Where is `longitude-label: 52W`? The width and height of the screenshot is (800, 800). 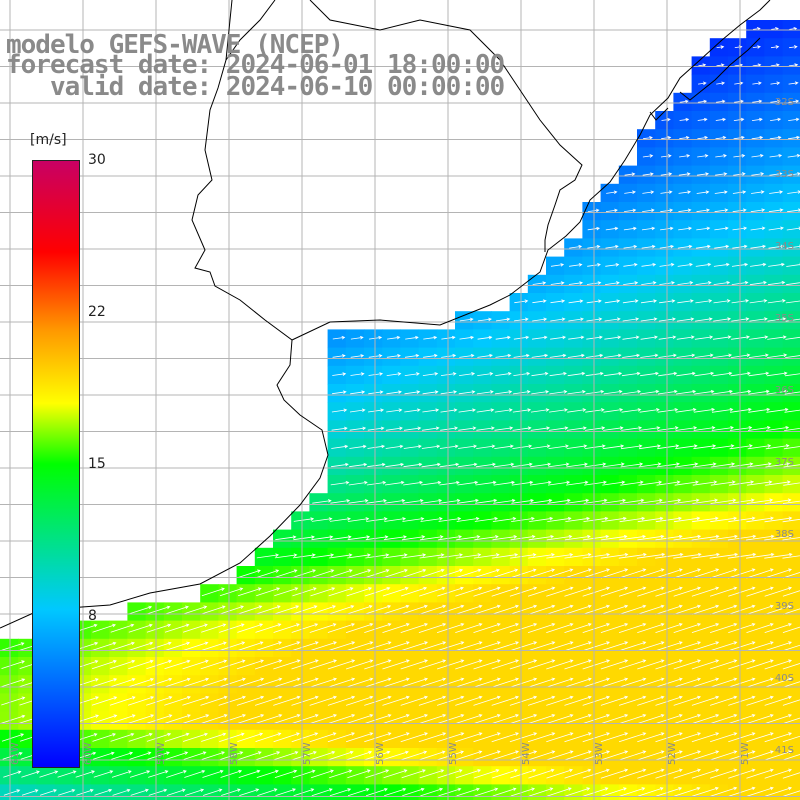 longitude-label: 52W is located at coordinates (672, 753).